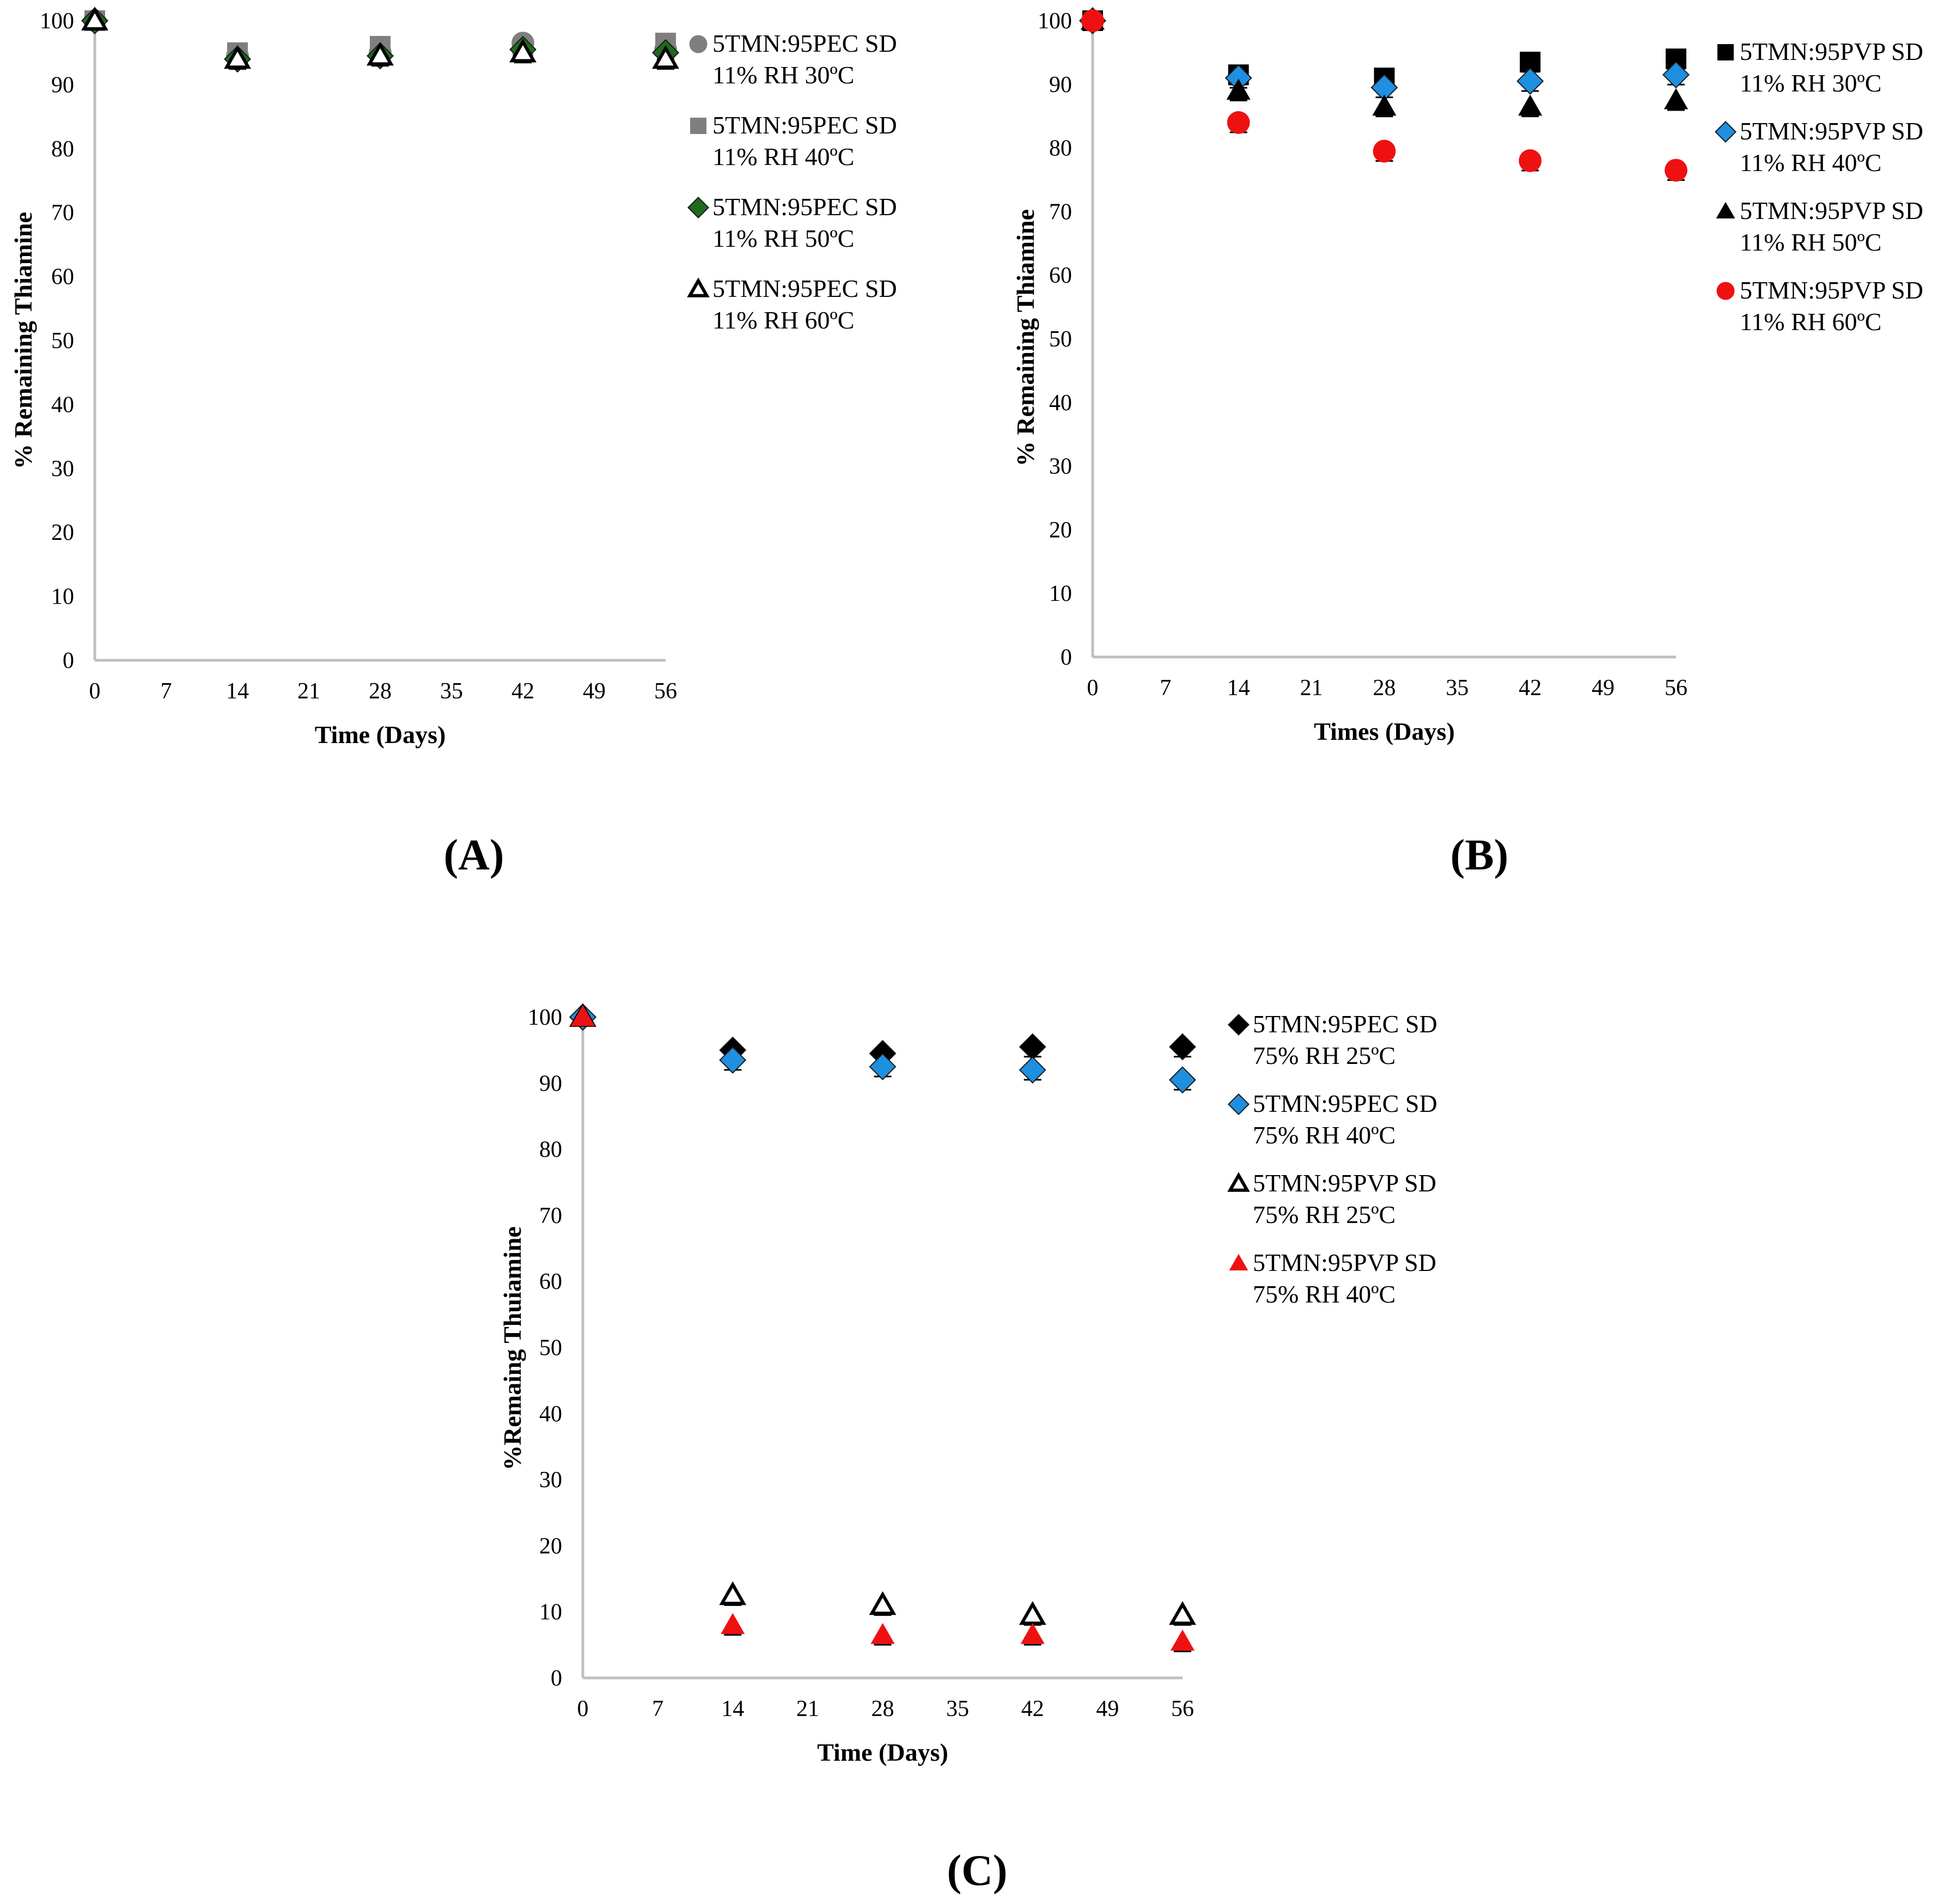  Describe the element at coordinates (1480, 855) in the screenshot. I see `panel-label: (B)` at that location.